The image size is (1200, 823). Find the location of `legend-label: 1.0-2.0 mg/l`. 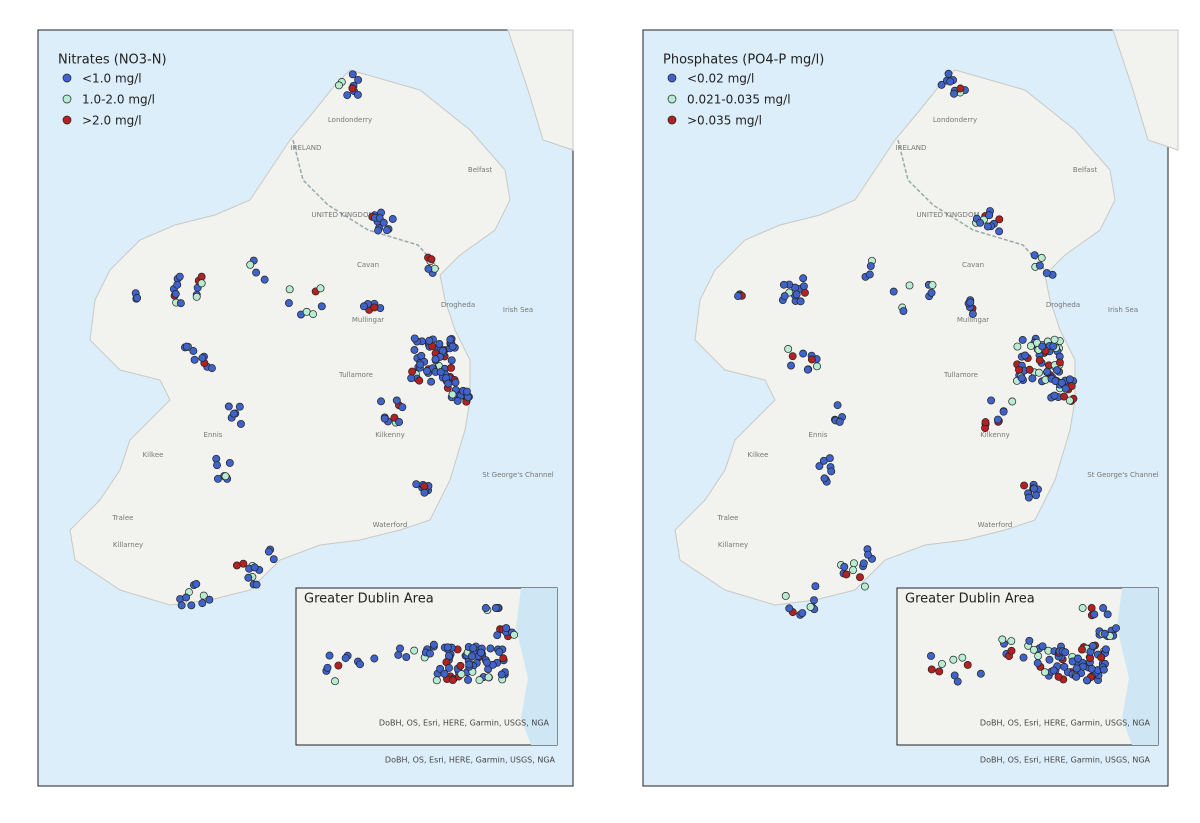

legend-label: 1.0-2.0 mg/l is located at coordinates (118, 100).